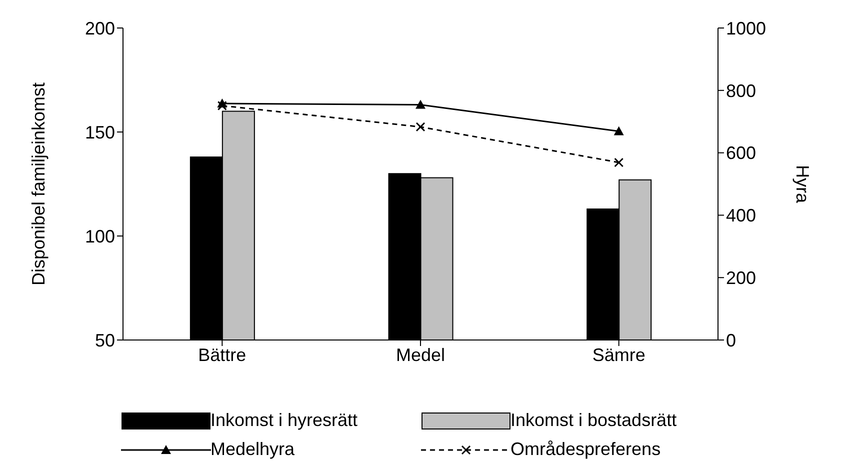  What do you see at coordinates (38, 184) in the screenshot?
I see `y-axis-title: Disponibel familjeinkomst` at bounding box center [38, 184].